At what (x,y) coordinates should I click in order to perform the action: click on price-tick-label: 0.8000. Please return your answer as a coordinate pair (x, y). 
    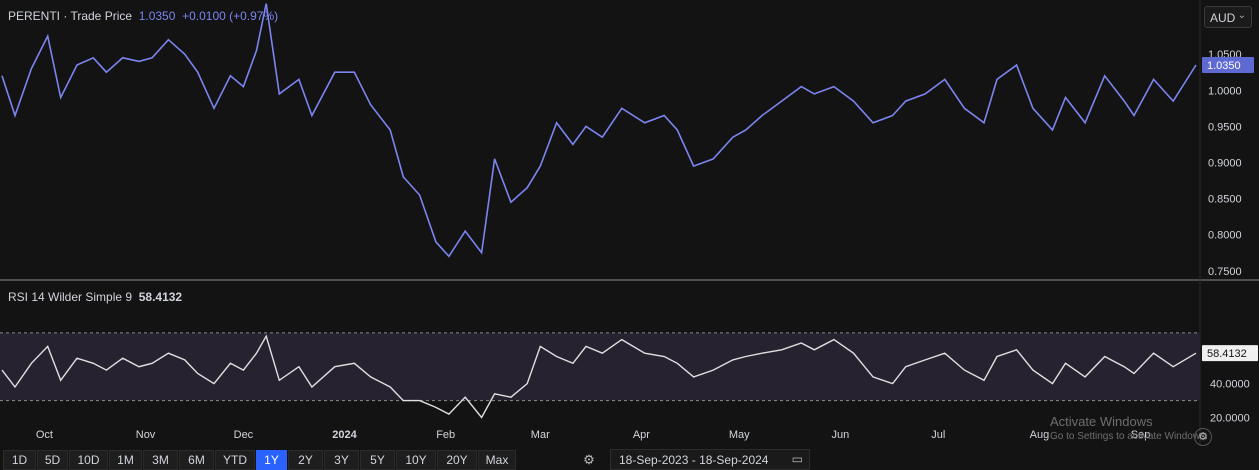
    Looking at the image, I should click on (1225, 236).